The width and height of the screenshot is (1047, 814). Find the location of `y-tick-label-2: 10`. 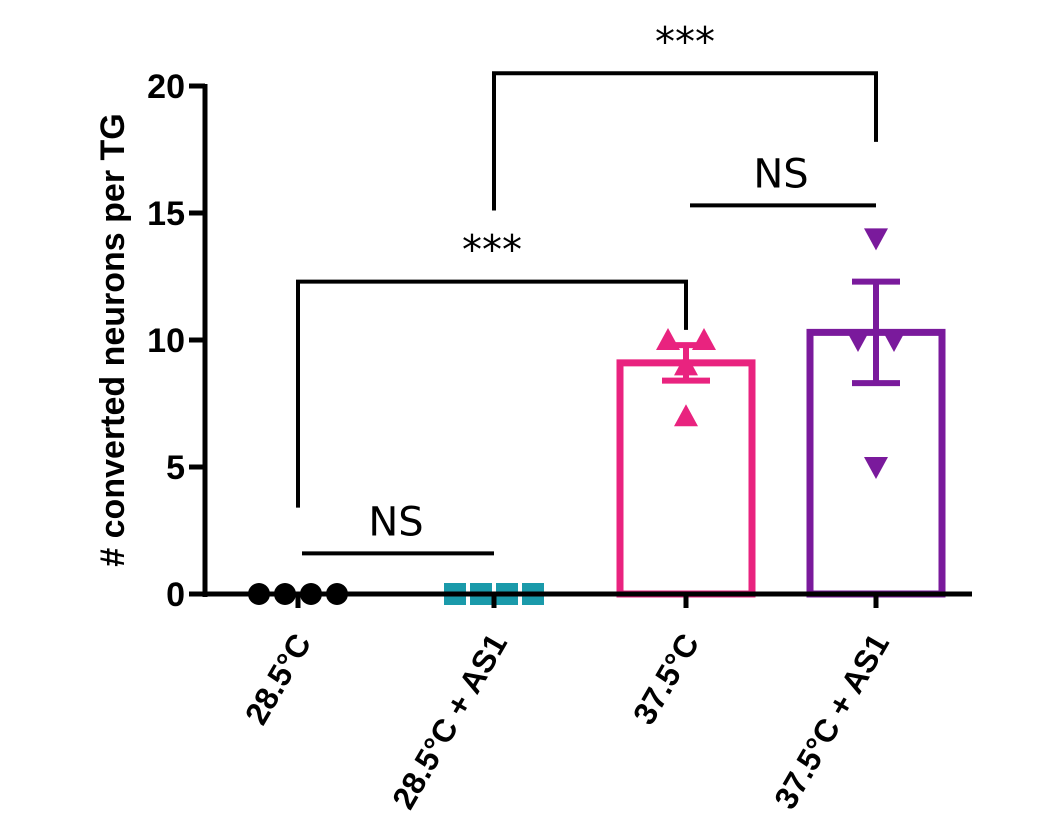

y-tick-label-2: 10 is located at coordinates (166, 341).